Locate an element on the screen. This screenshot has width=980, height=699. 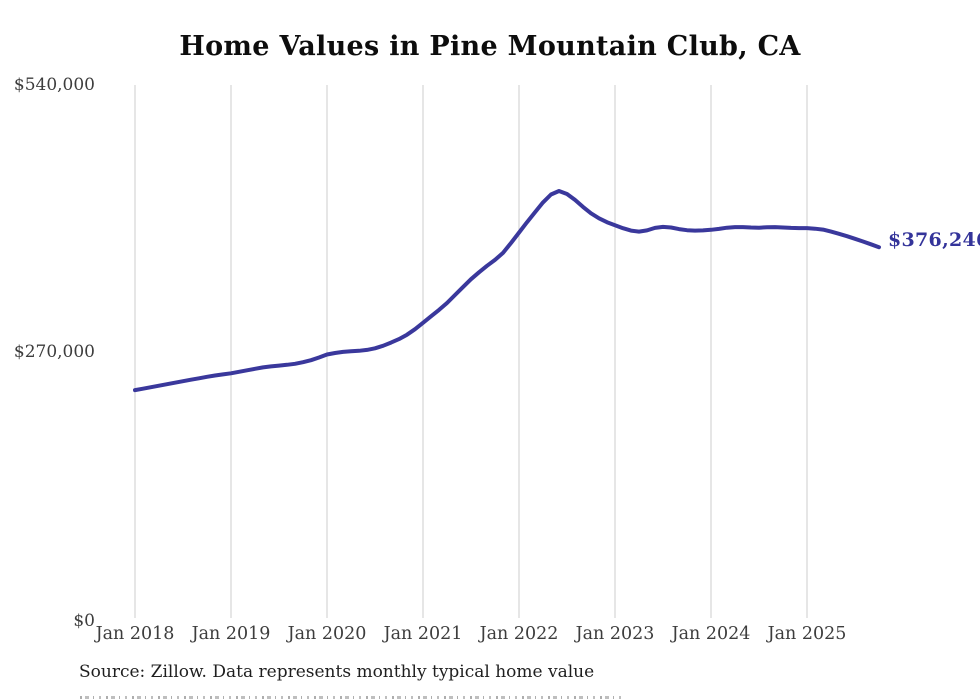
x-axis-tick-label: Jan 2018 is located at coordinates (135, 634).